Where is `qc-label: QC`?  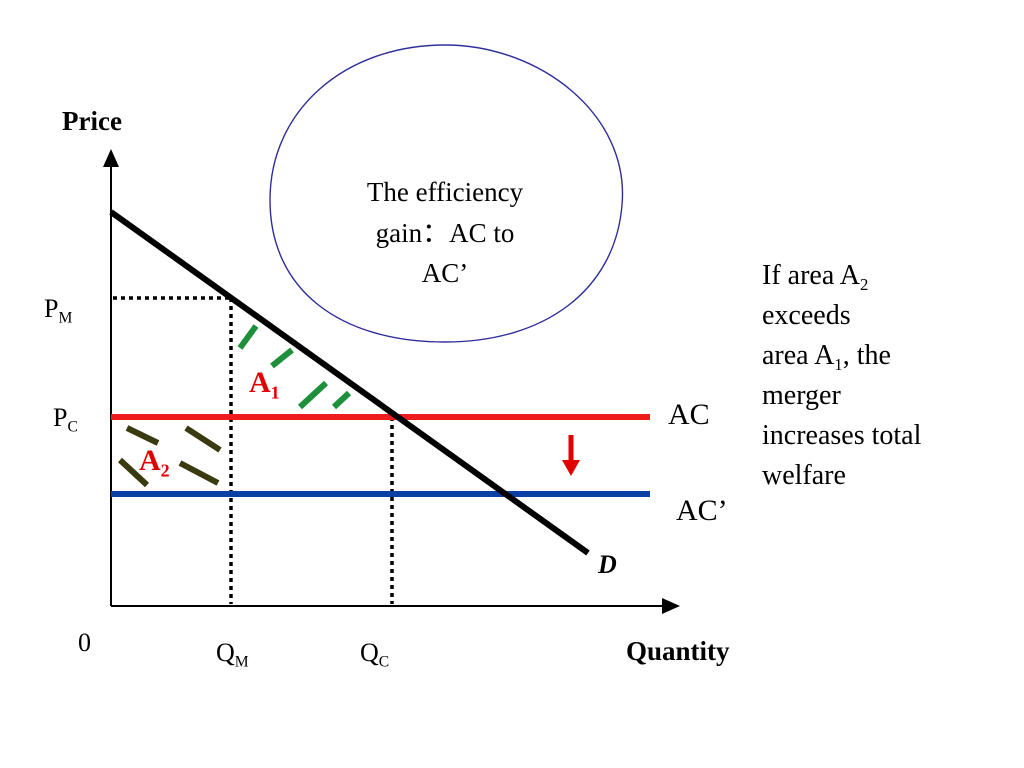 qc-label: QC is located at coordinates (374, 654).